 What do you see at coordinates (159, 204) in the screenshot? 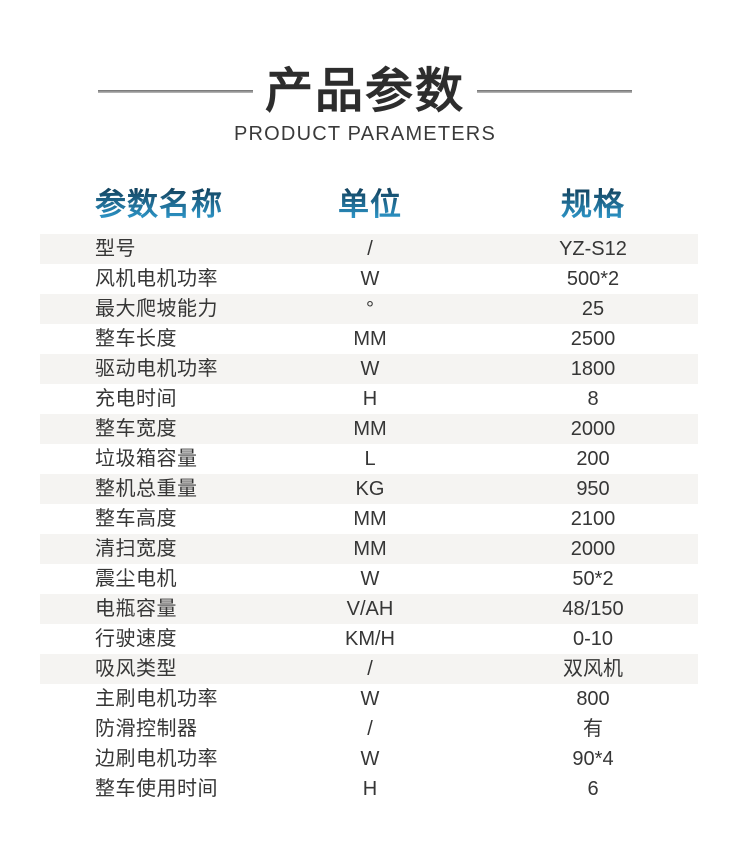
I see `column-header-name-label: 参数名称` at bounding box center [159, 204].